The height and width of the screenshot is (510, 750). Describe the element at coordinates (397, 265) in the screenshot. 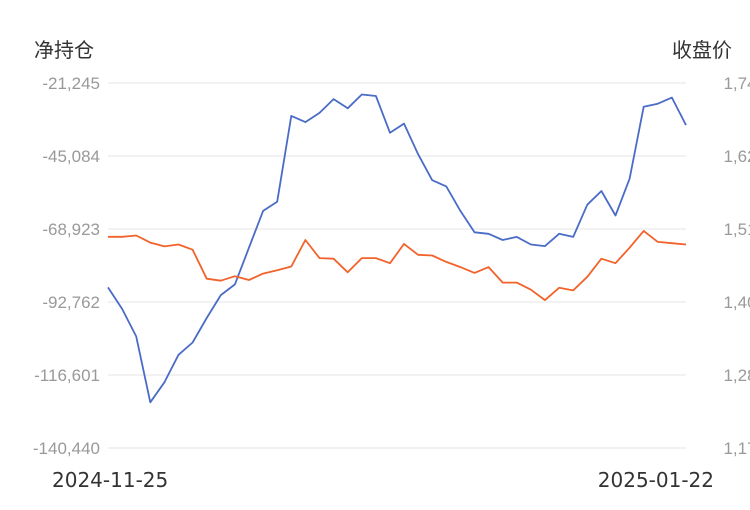

I see `close-price-line` at that location.